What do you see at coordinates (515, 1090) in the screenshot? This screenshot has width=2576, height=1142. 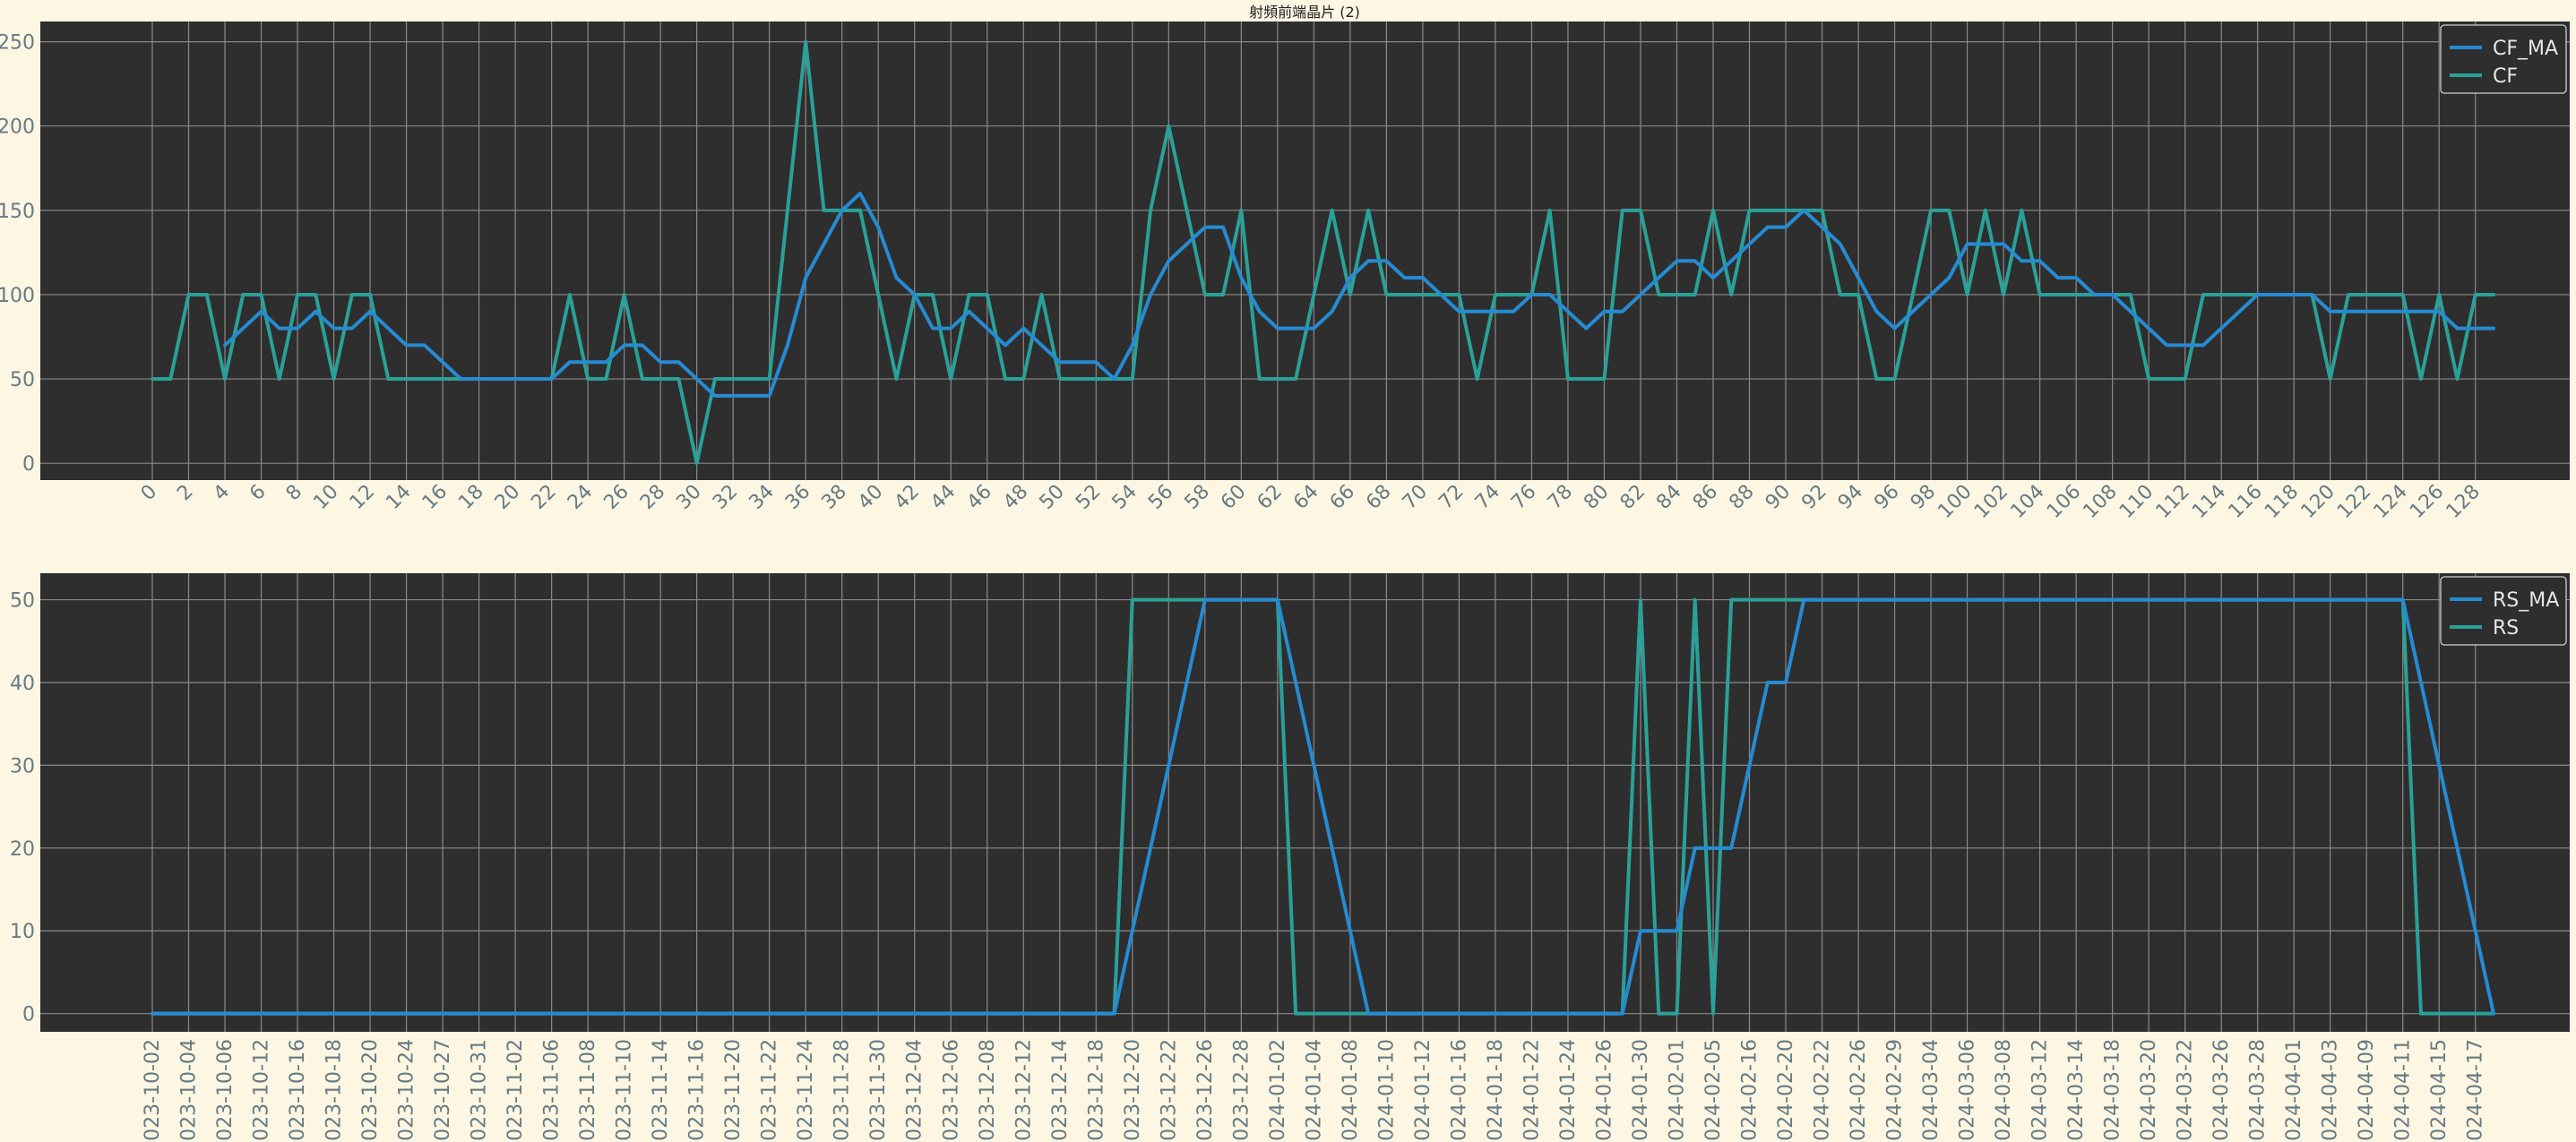 I see `rs-x-tick-label: 2023-11-02` at bounding box center [515, 1090].